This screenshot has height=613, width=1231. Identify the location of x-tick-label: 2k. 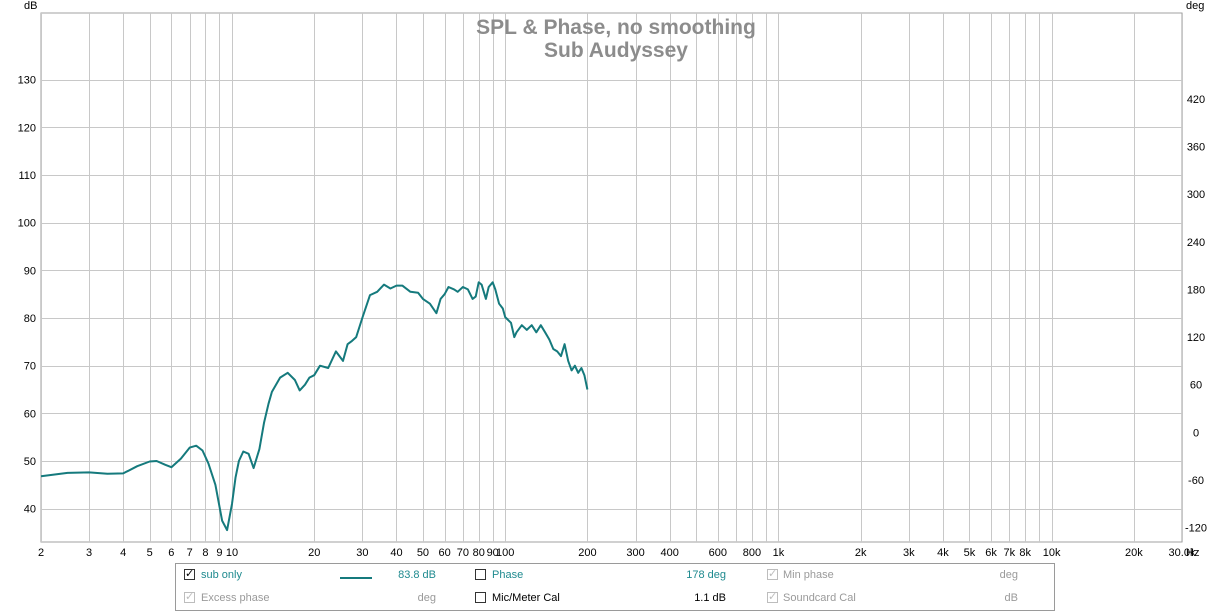
(861, 553).